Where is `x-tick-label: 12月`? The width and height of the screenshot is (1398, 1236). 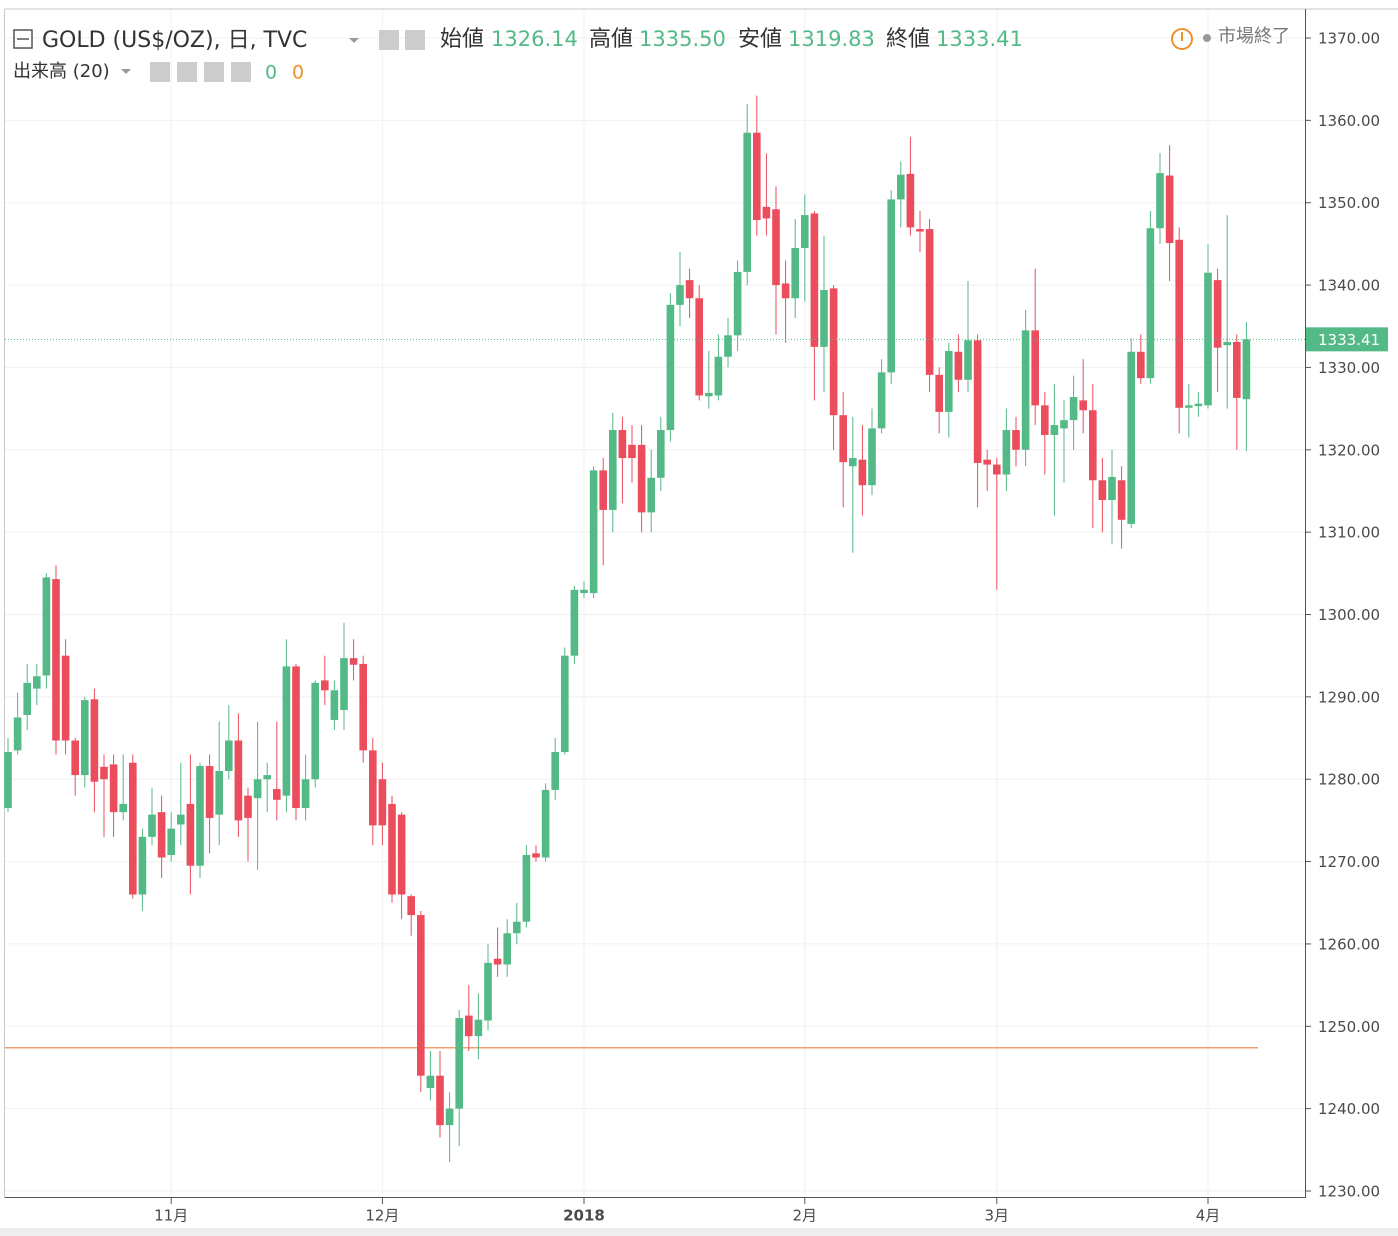
x-tick-label: 12月 is located at coordinates (382, 1216).